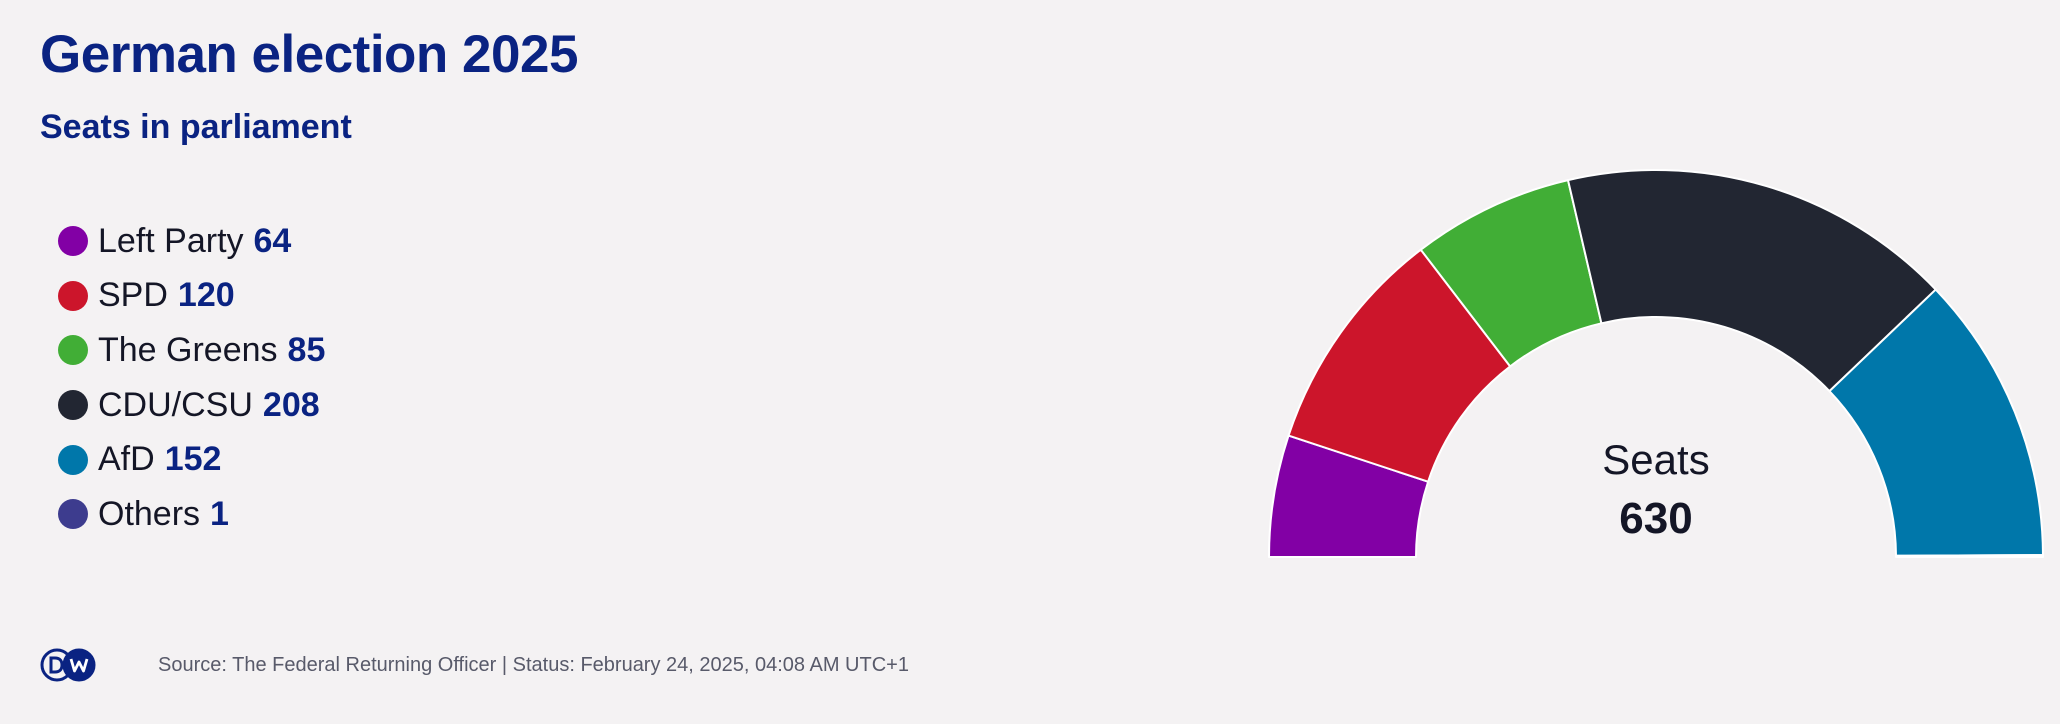 The width and height of the screenshot is (2060, 724). I want to click on legend-item: CDU/CSU 208, so click(191, 405).